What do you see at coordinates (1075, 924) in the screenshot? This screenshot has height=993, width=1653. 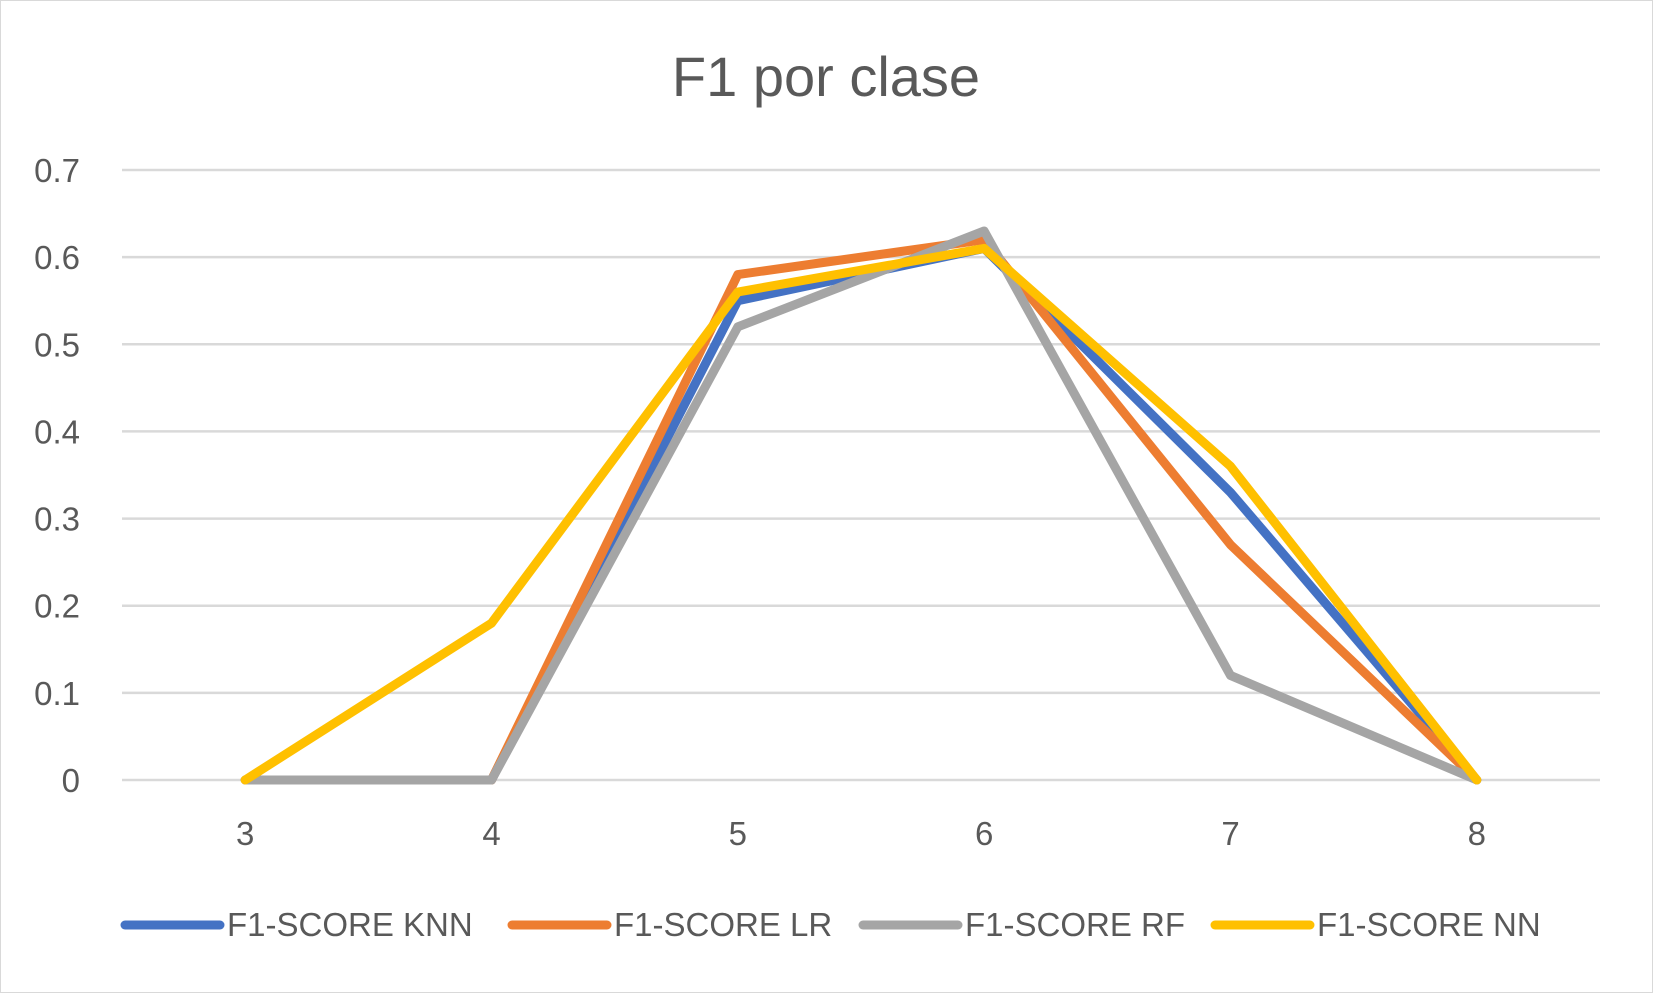 I see `legend-label: F1-SCORE RF` at bounding box center [1075, 924].